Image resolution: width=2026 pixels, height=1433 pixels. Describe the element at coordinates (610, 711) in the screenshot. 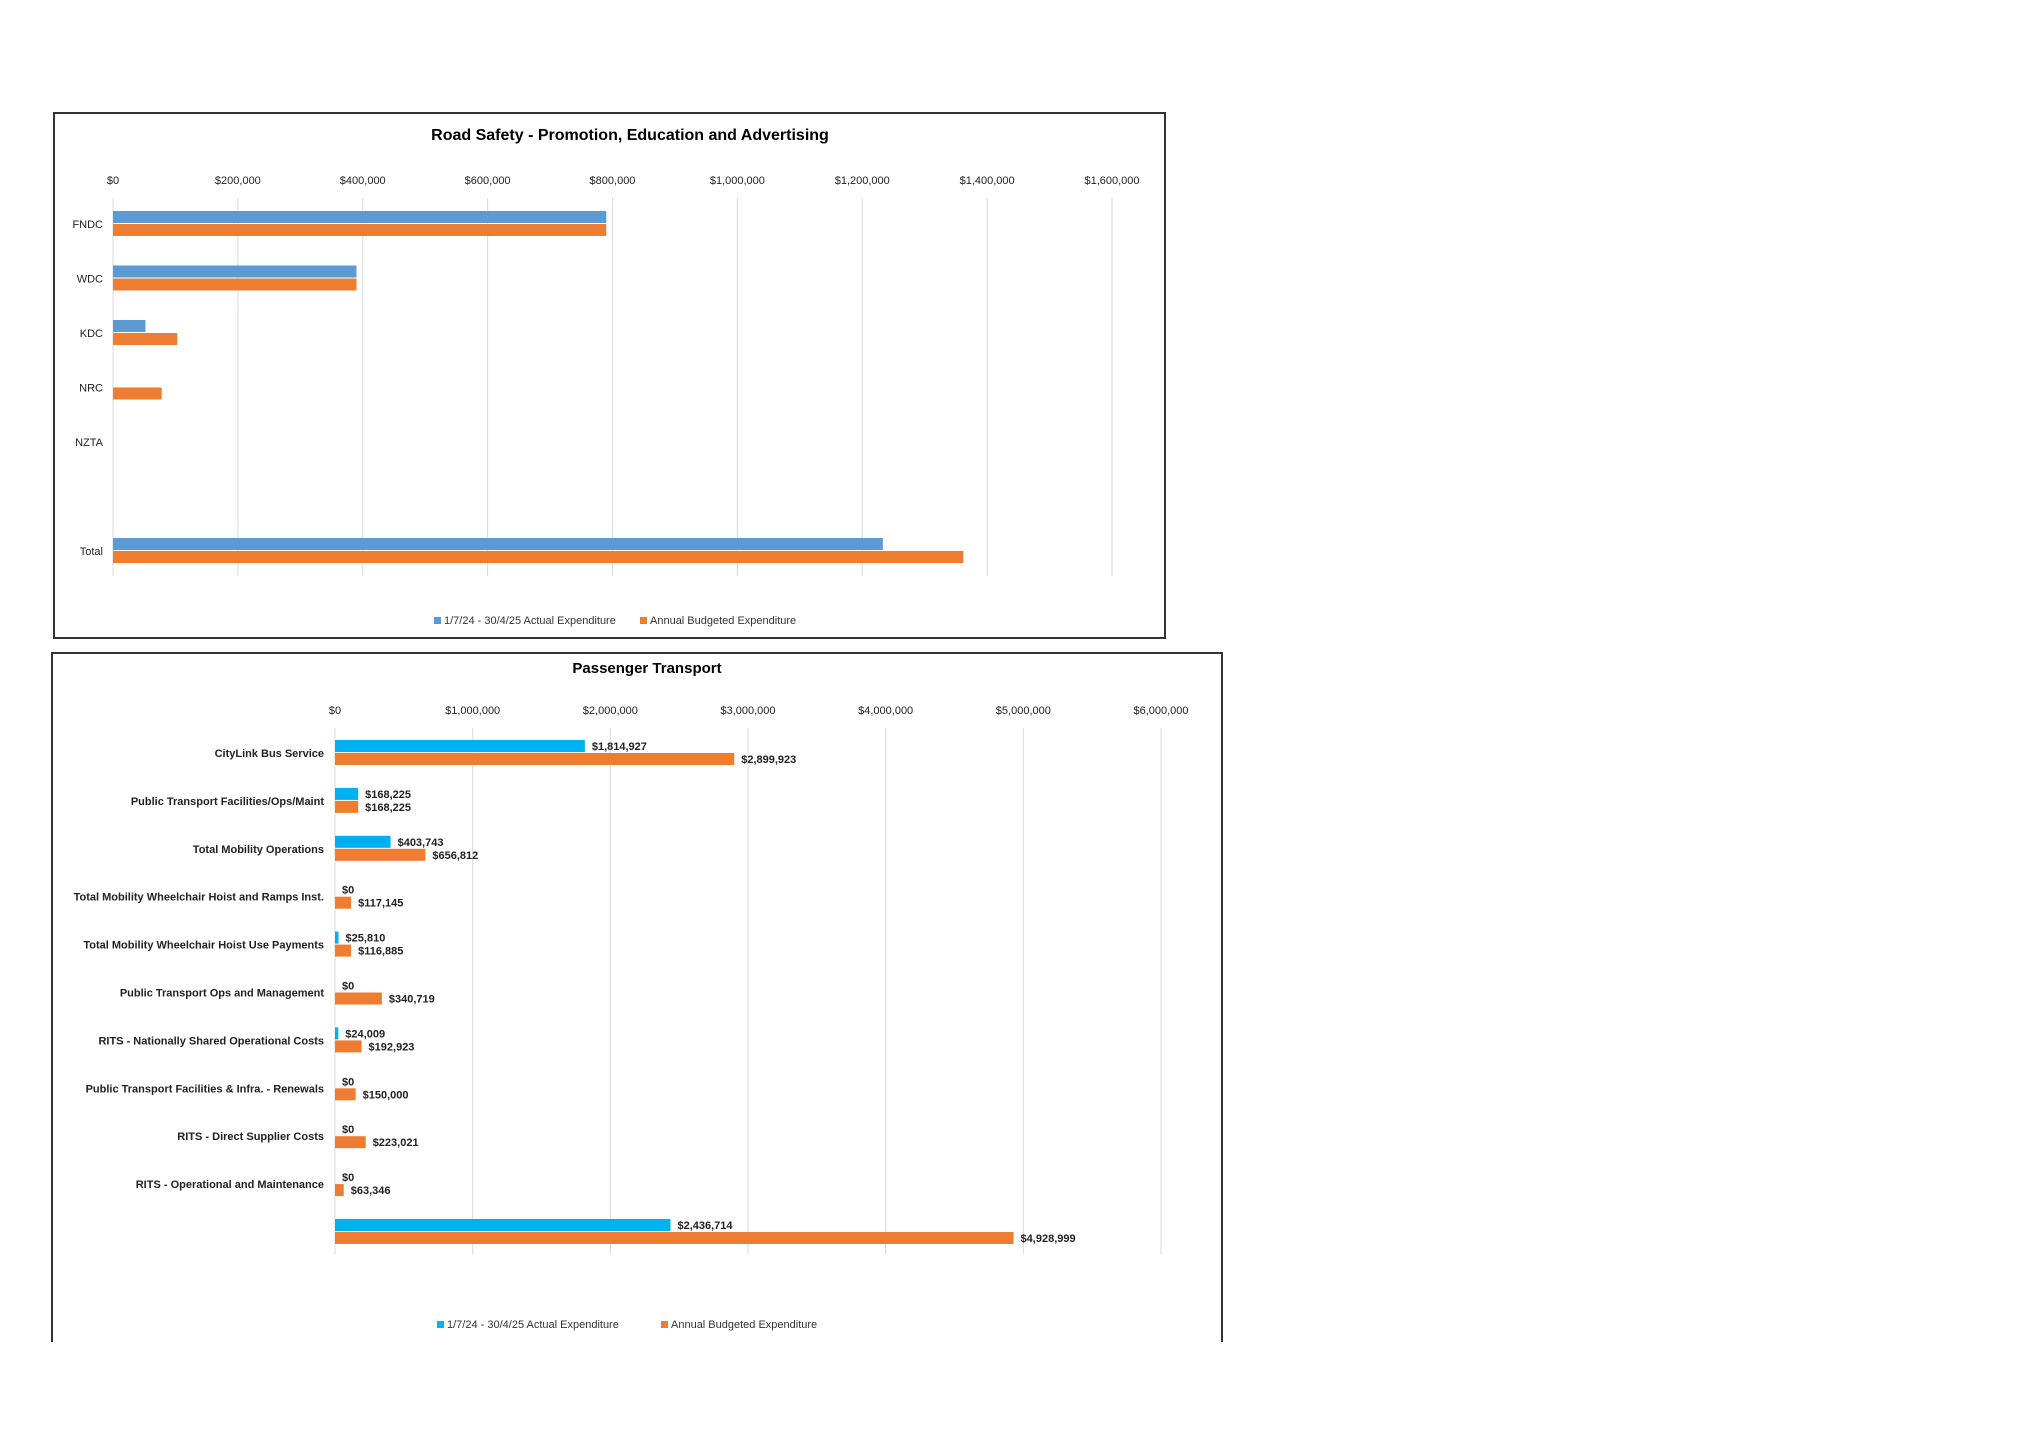

I see `x-tick-label: $2,000,000` at that location.